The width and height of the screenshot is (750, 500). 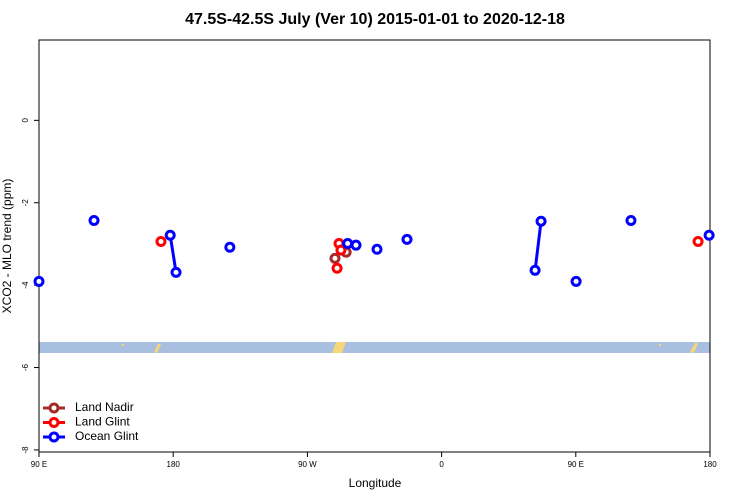 What do you see at coordinates (375, 483) in the screenshot?
I see `x-axis-label: Longitude` at bounding box center [375, 483].